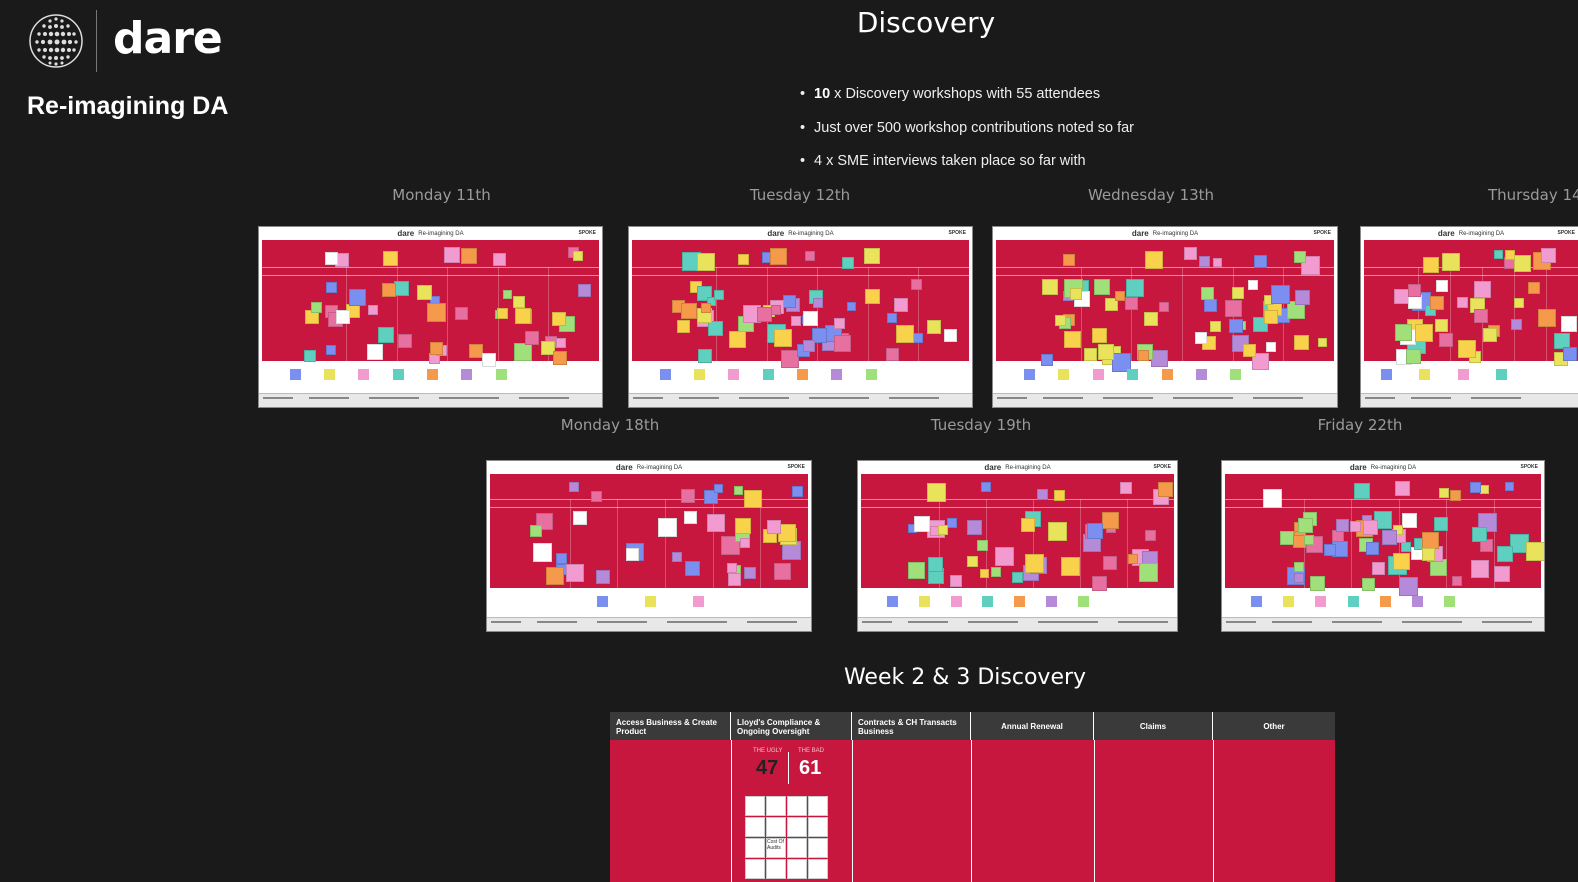  What do you see at coordinates (981, 425) in the screenshot?
I see `day-label-tuesday-19: Tuesday 19th` at bounding box center [981, 425].